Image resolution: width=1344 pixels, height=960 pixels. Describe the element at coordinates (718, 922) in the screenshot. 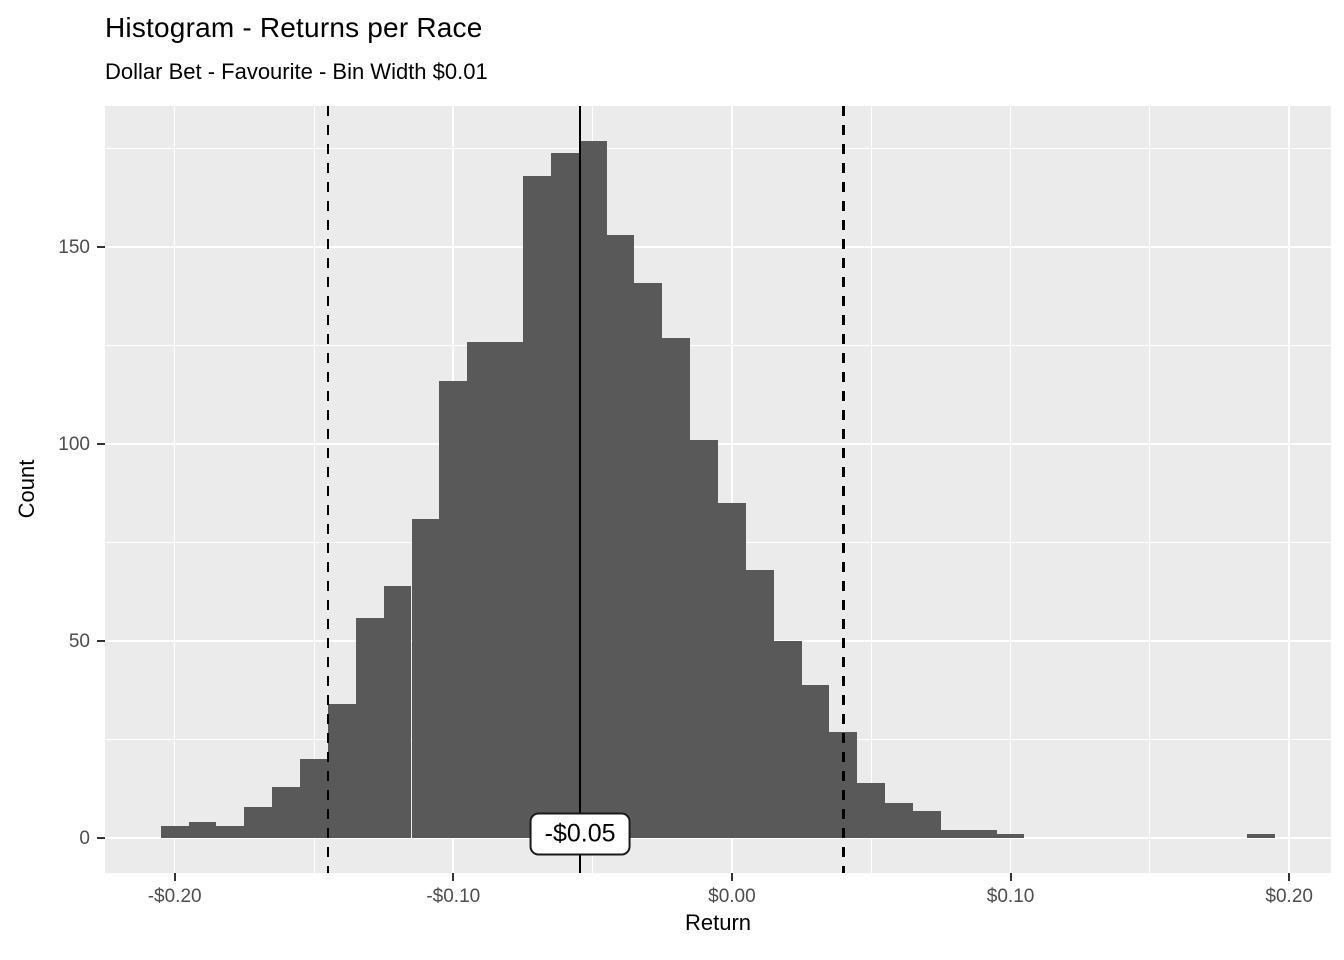

I see `x-axis-title: Return` at that location.